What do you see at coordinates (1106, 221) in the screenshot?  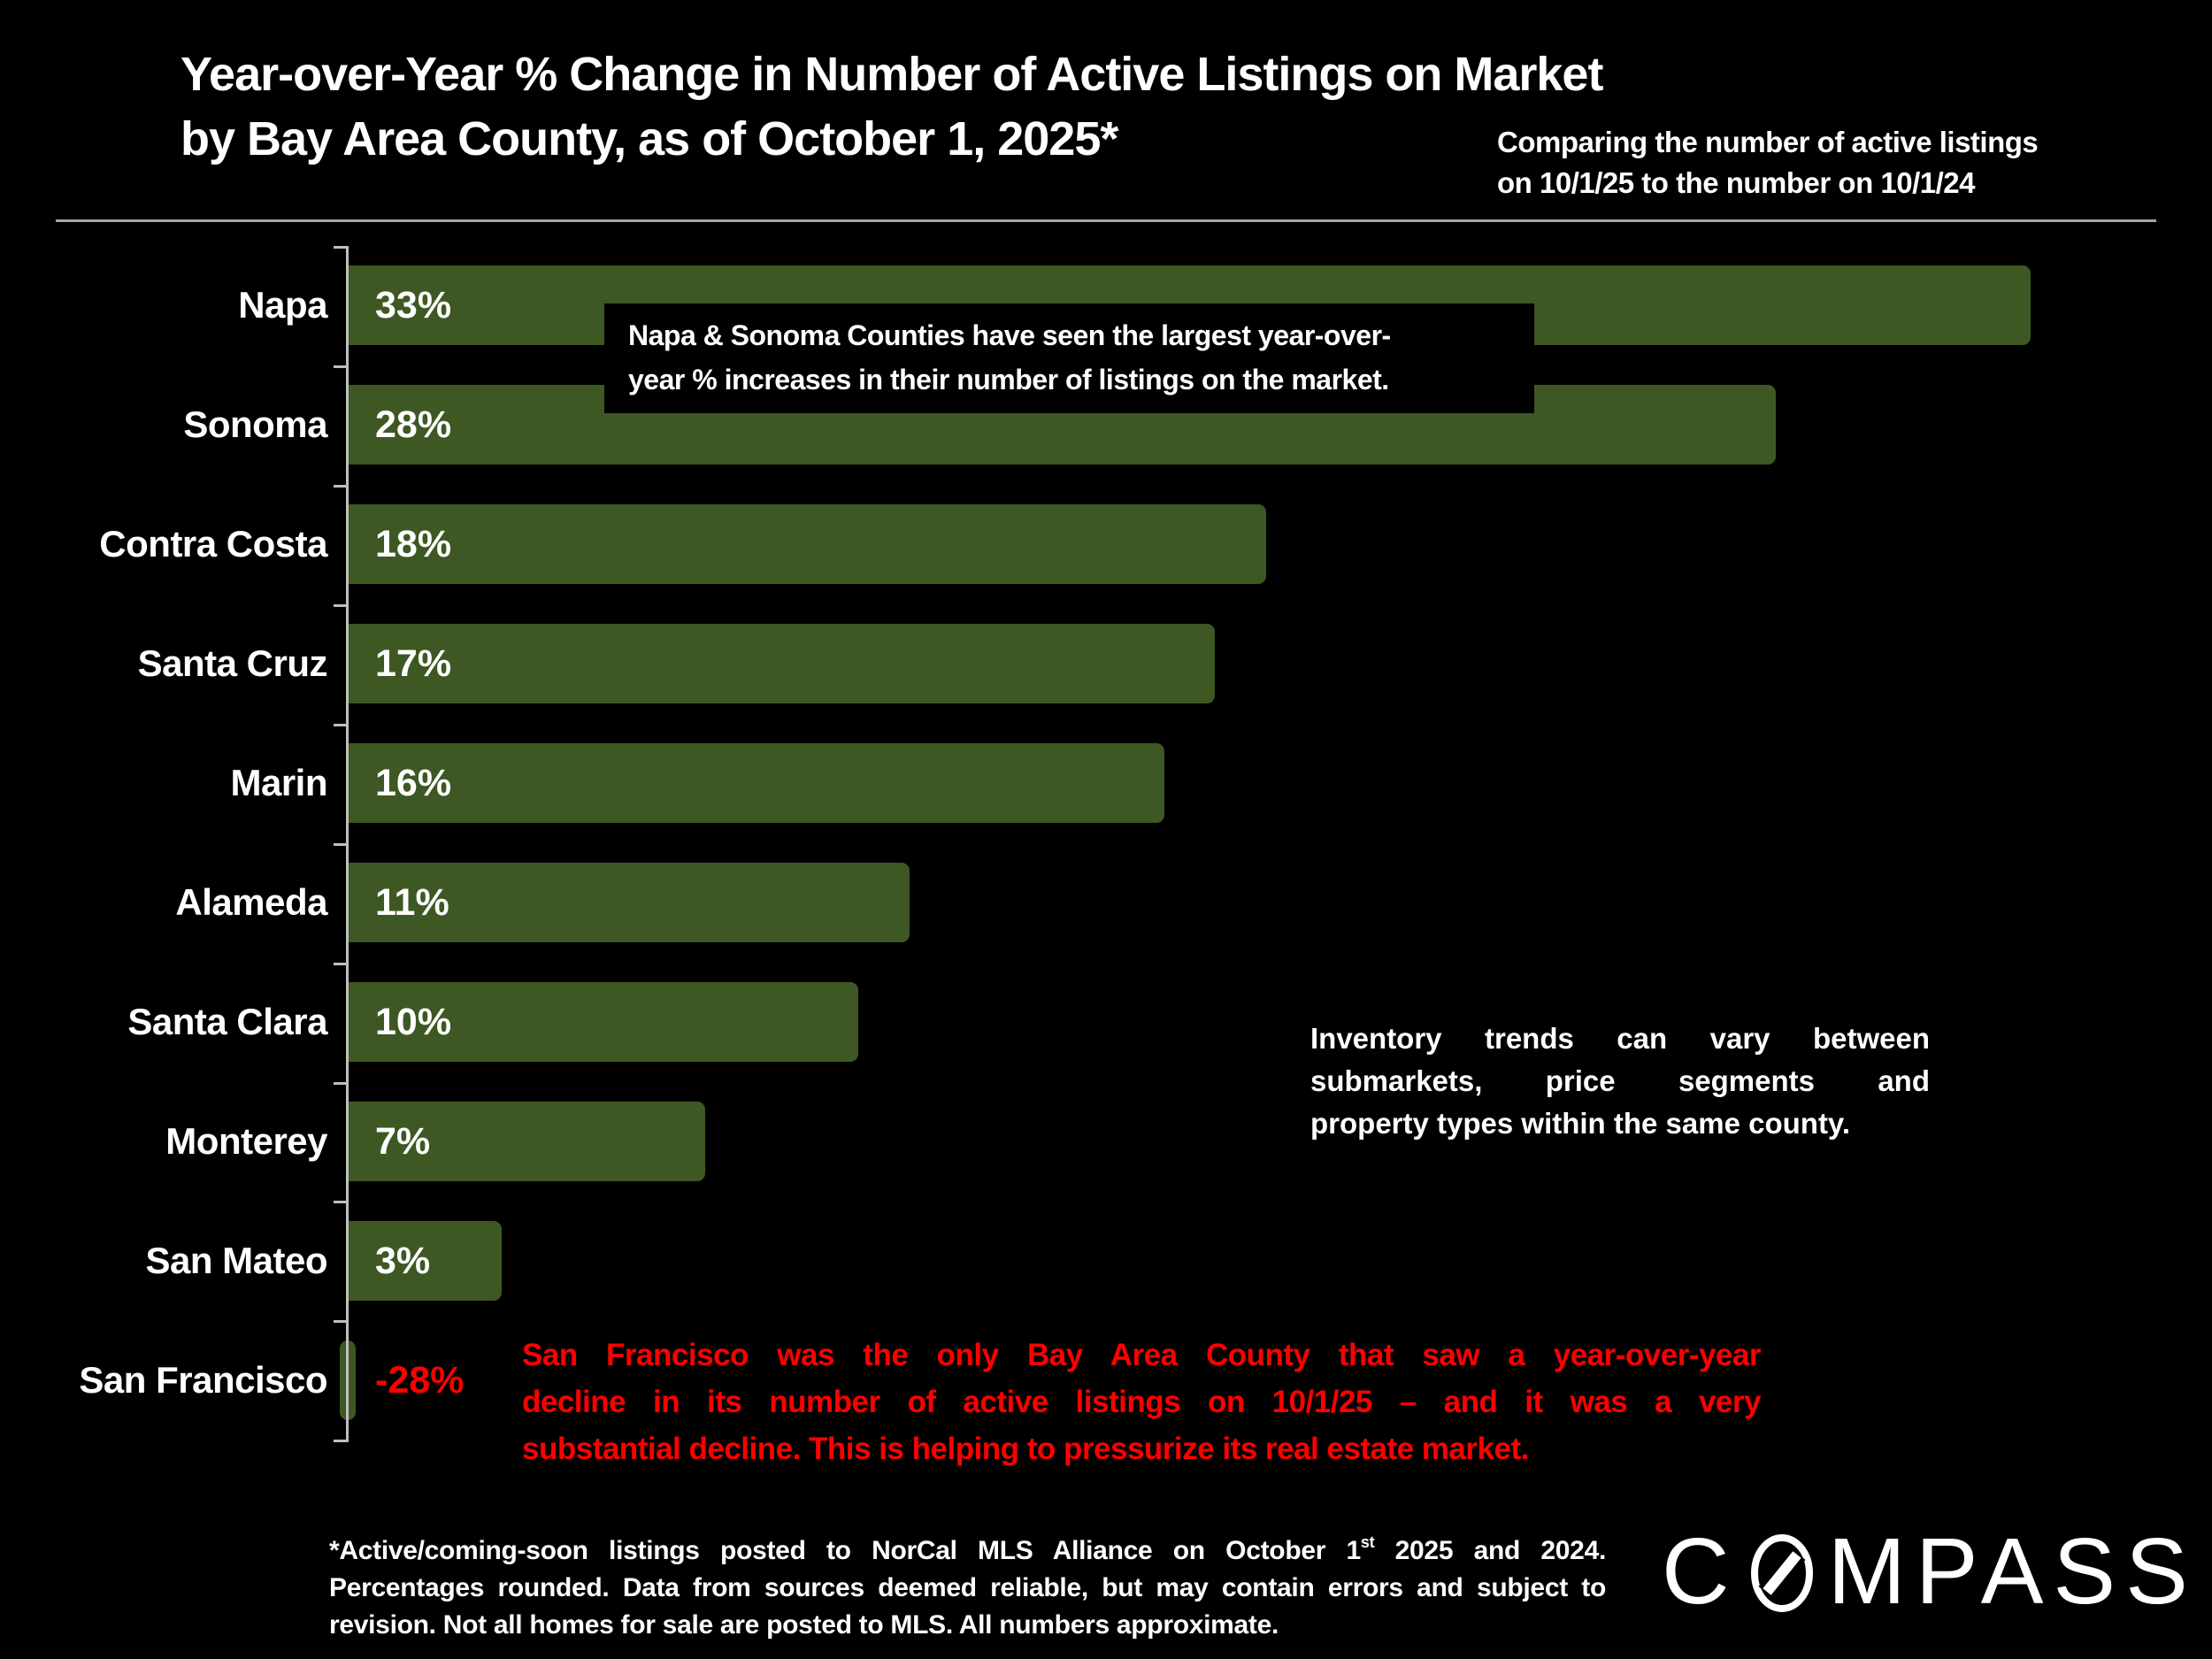 I see `header-divider` at bounding box center [1106, 221].